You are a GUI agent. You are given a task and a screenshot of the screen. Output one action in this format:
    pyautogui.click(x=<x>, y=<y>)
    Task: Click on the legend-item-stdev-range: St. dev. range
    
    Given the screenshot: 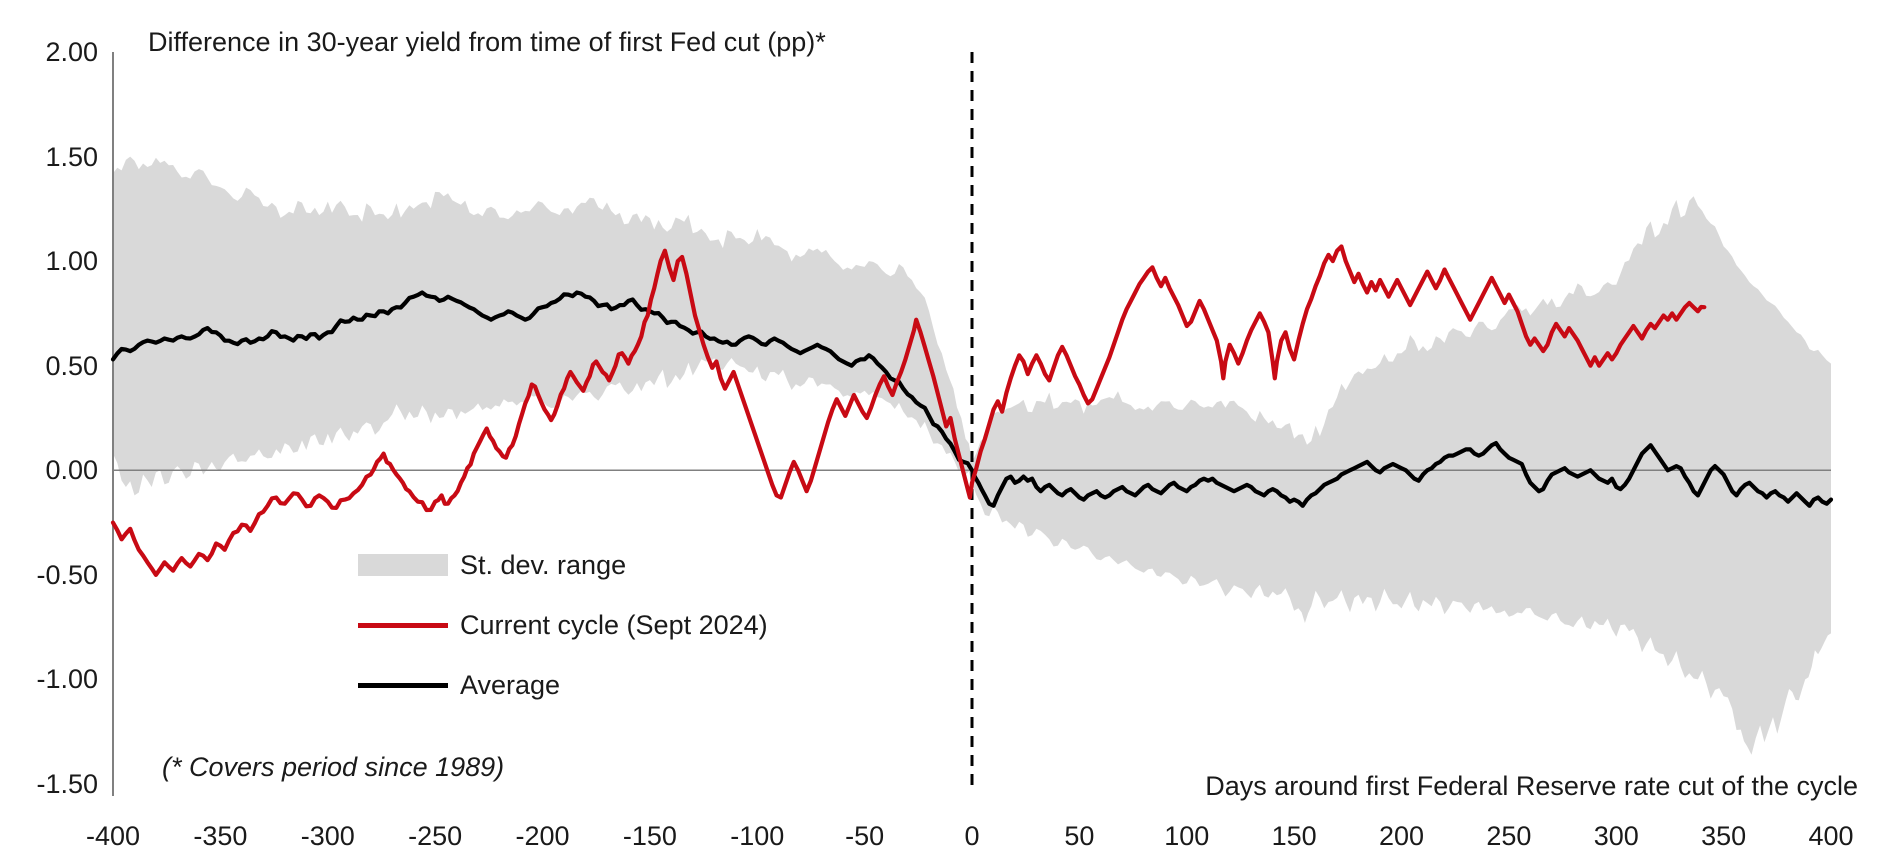 What is the action you would take?
    pyautogui.click(x=563, y=565)
    